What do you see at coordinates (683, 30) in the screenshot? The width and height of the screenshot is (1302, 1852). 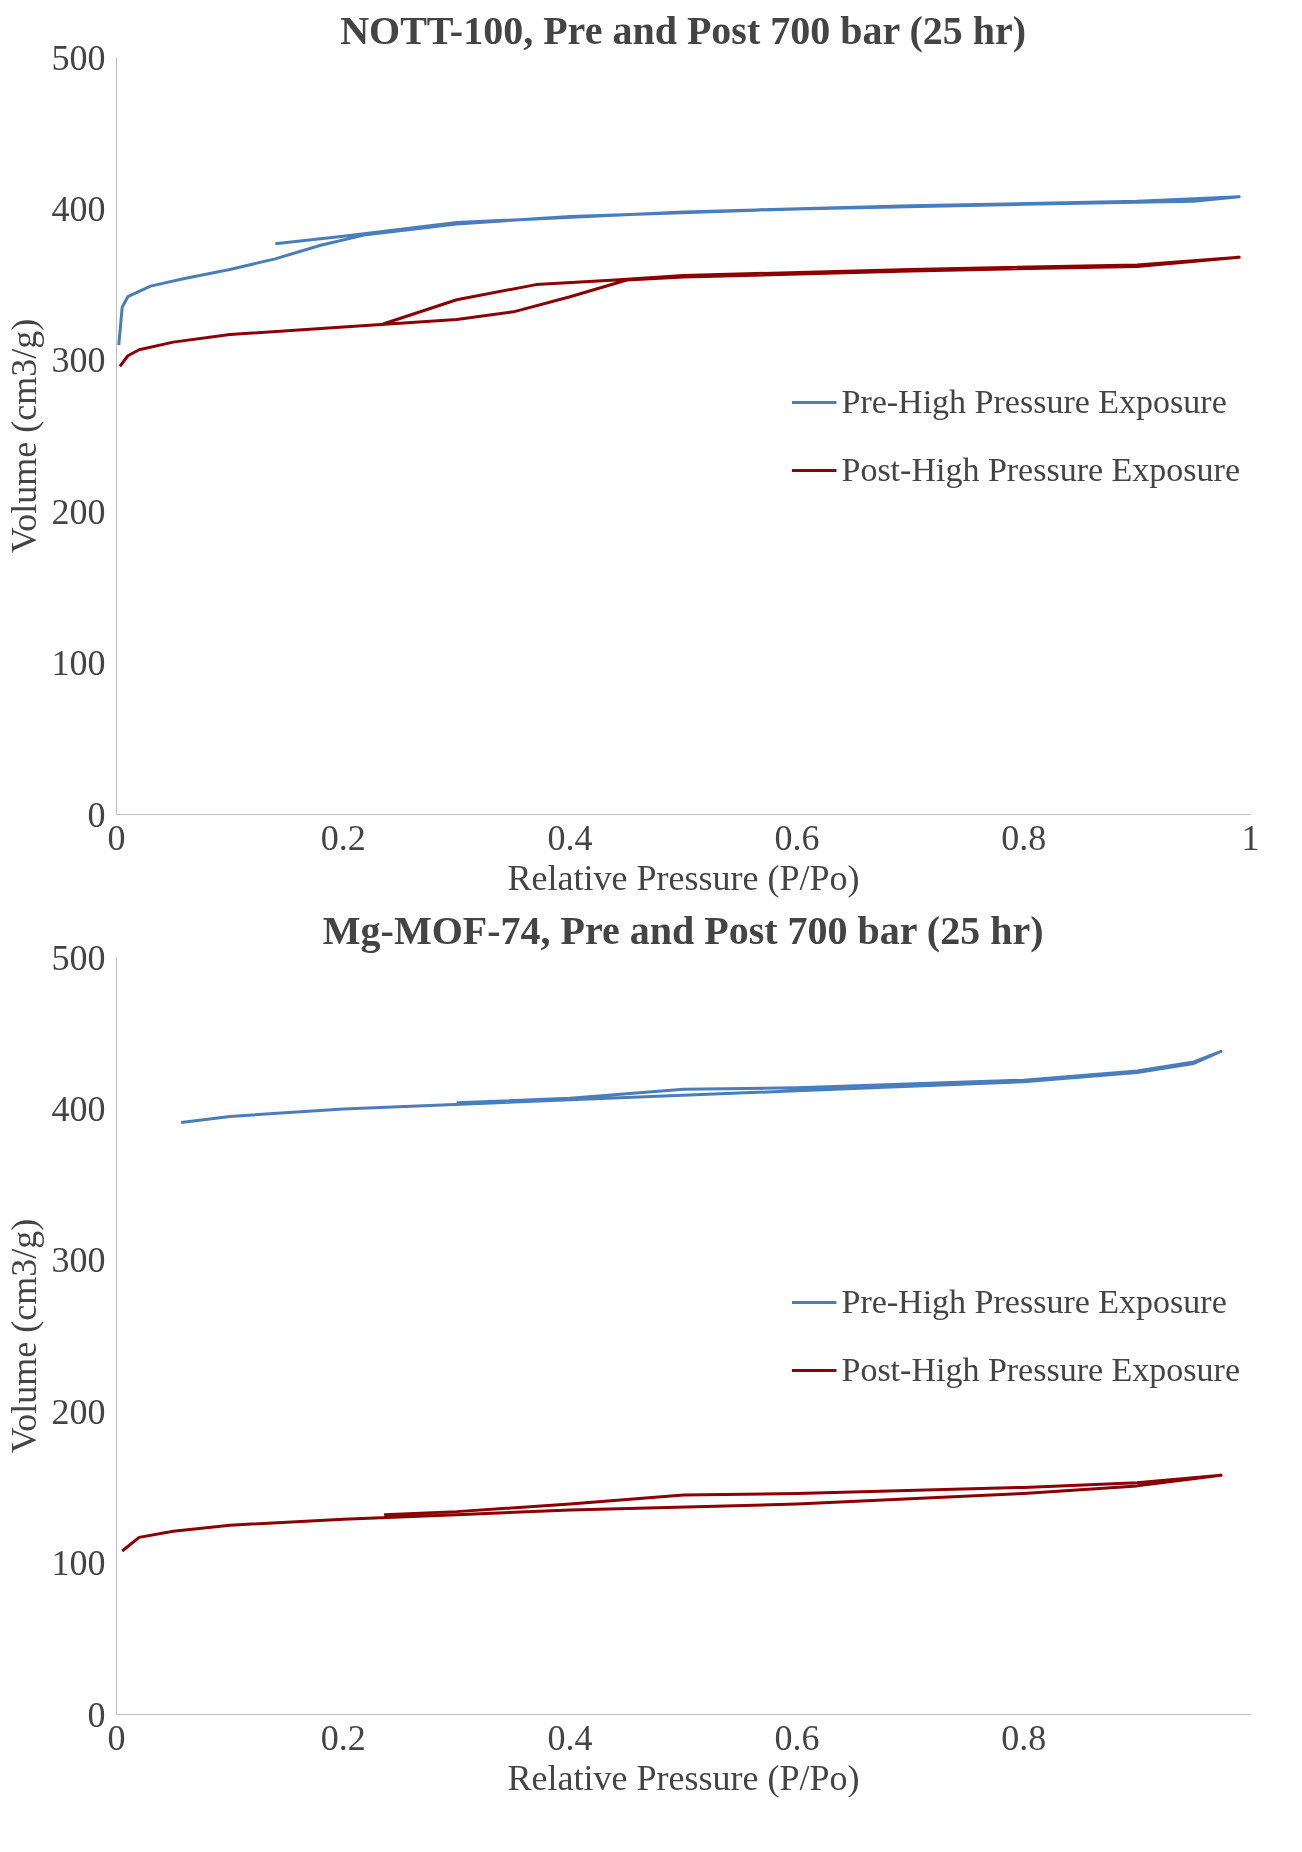 I see `chart-title: NOTT-100, Pre and Post 700 bar (25 hr)` at bounding box center [683, 30].